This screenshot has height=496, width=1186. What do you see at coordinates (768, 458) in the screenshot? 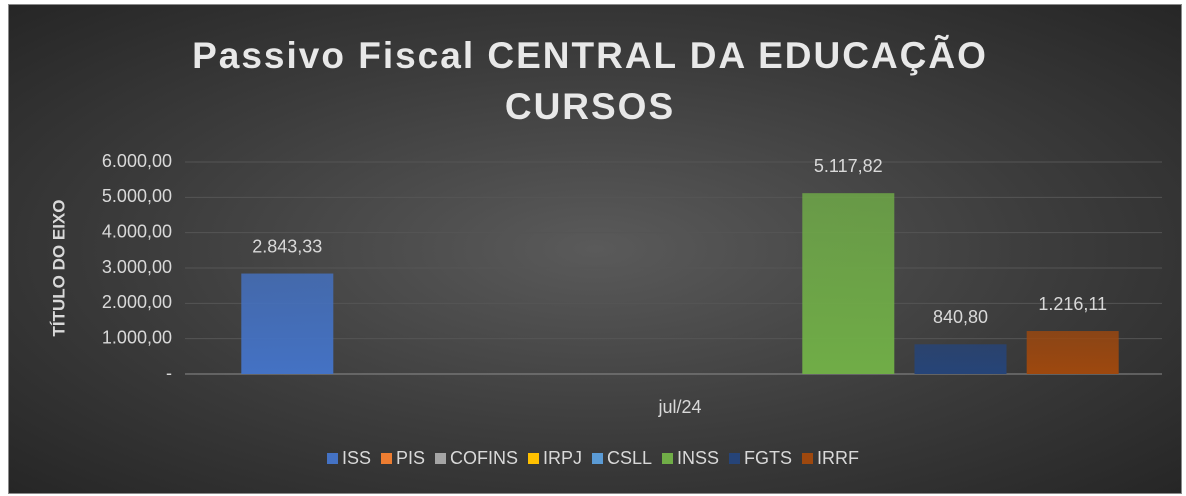
I see `legend-label: FGTS` at bounding box center [768, 458].